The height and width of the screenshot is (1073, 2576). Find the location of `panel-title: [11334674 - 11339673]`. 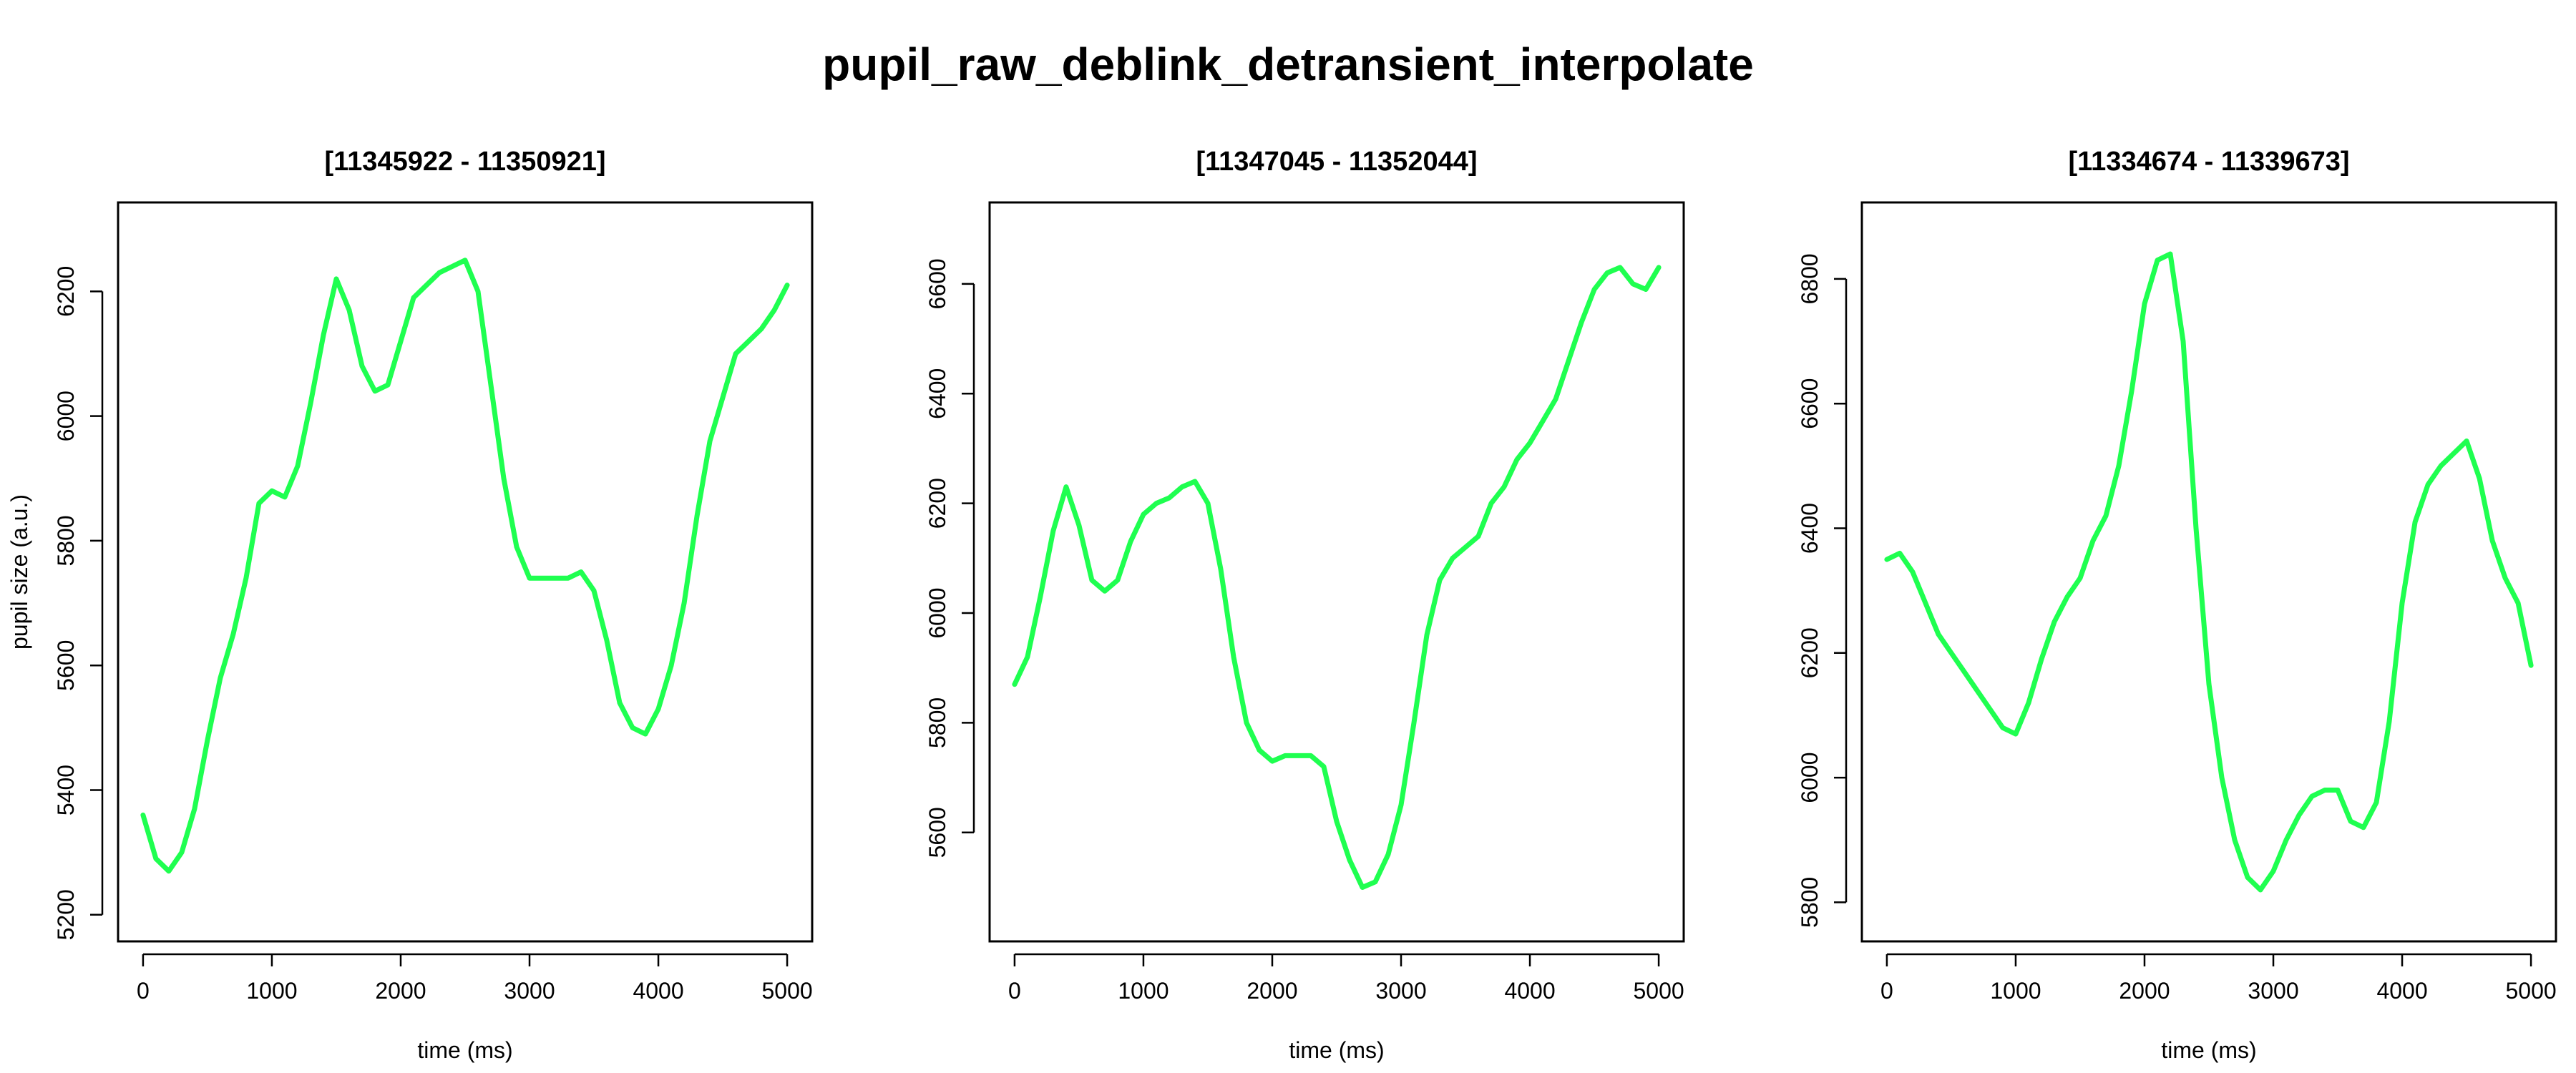

panel-title: [11334674 - 11339673] is located at coordinates (2208, 162).